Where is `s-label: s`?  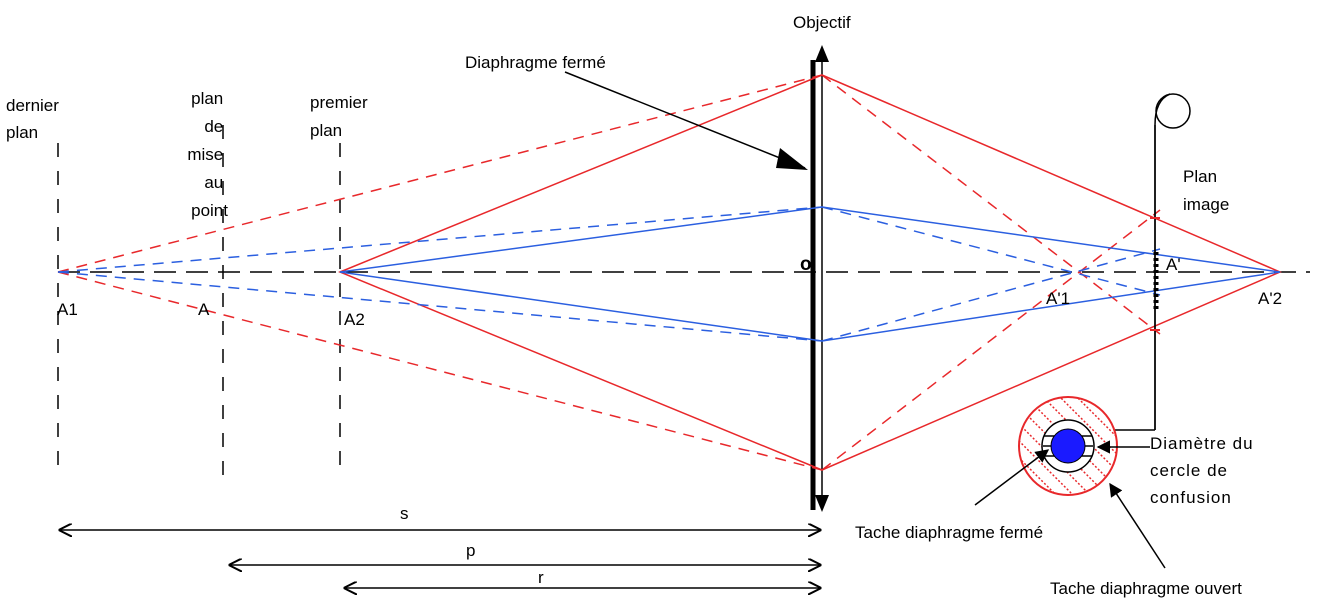
s-label: s is located at coordinates (404, 513).